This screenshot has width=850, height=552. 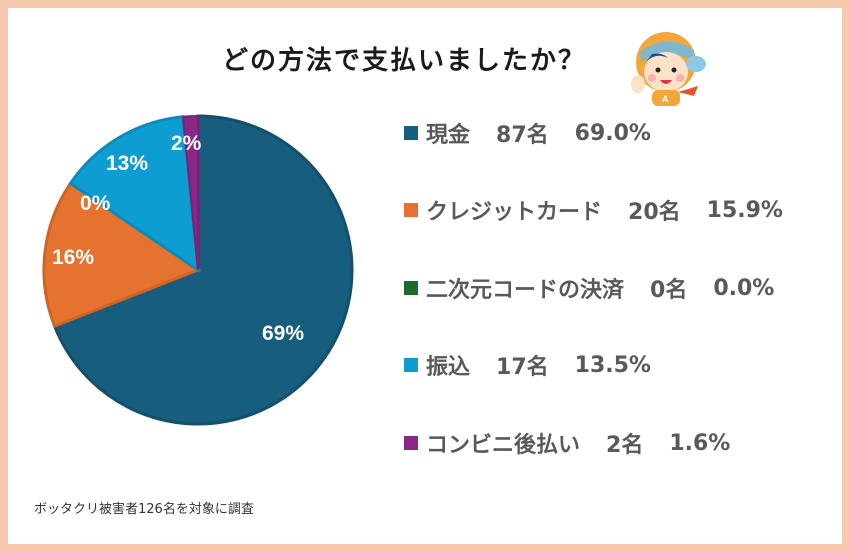 What do you see at coordinates (411, 443) in the screenshot?
I see `legend-swatch-konbini` at bounding box center [411, 443].